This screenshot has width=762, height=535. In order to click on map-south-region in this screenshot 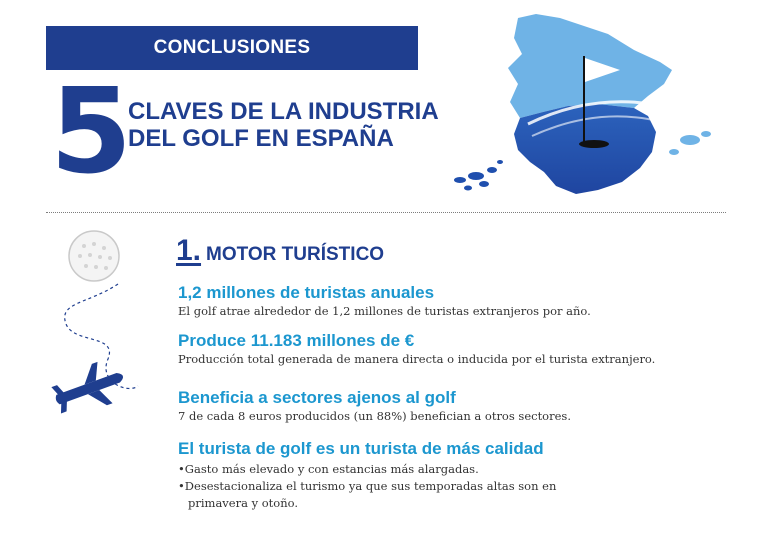, I will do `click(585, 149)`.